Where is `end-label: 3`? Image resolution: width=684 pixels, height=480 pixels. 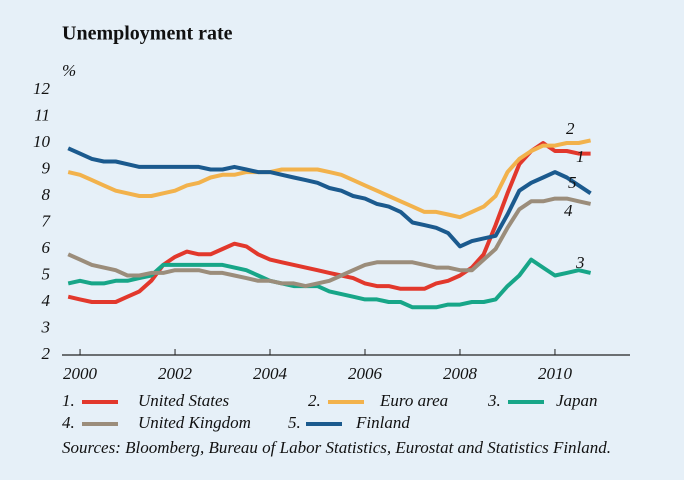
end-label: 3 is located at coordinates (580, 262).